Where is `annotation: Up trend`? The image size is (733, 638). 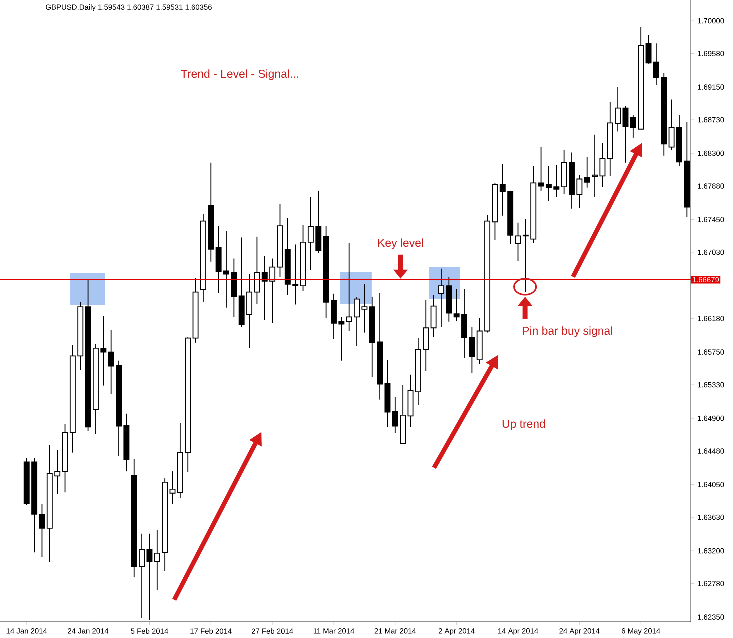
annotation: Up trend is located at coordinates (524, 425).